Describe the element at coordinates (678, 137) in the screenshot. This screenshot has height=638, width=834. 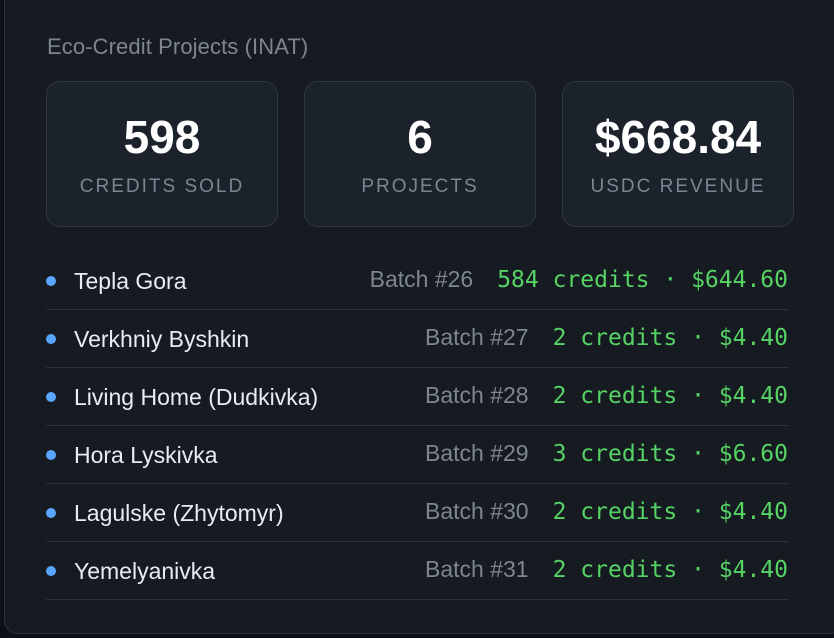
I see `usdc-revenue-value: $668.84` at that location.